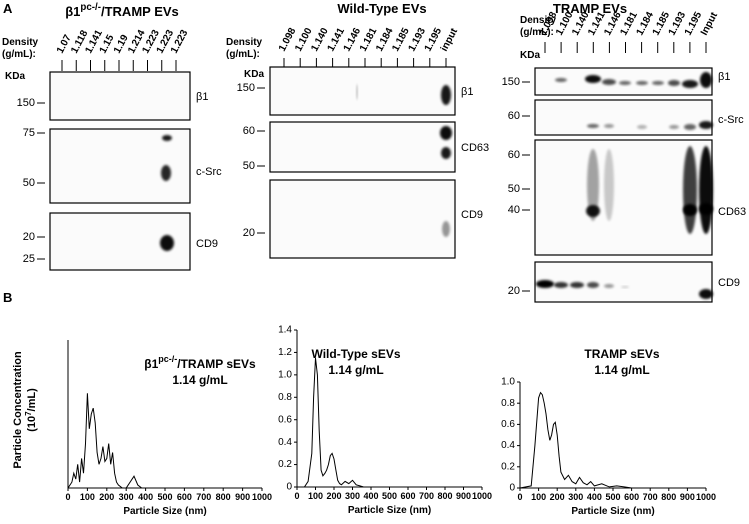 This screenshot has height=524, width=749. I want to click on y-axis-label-part: (10, so click(32, 424).